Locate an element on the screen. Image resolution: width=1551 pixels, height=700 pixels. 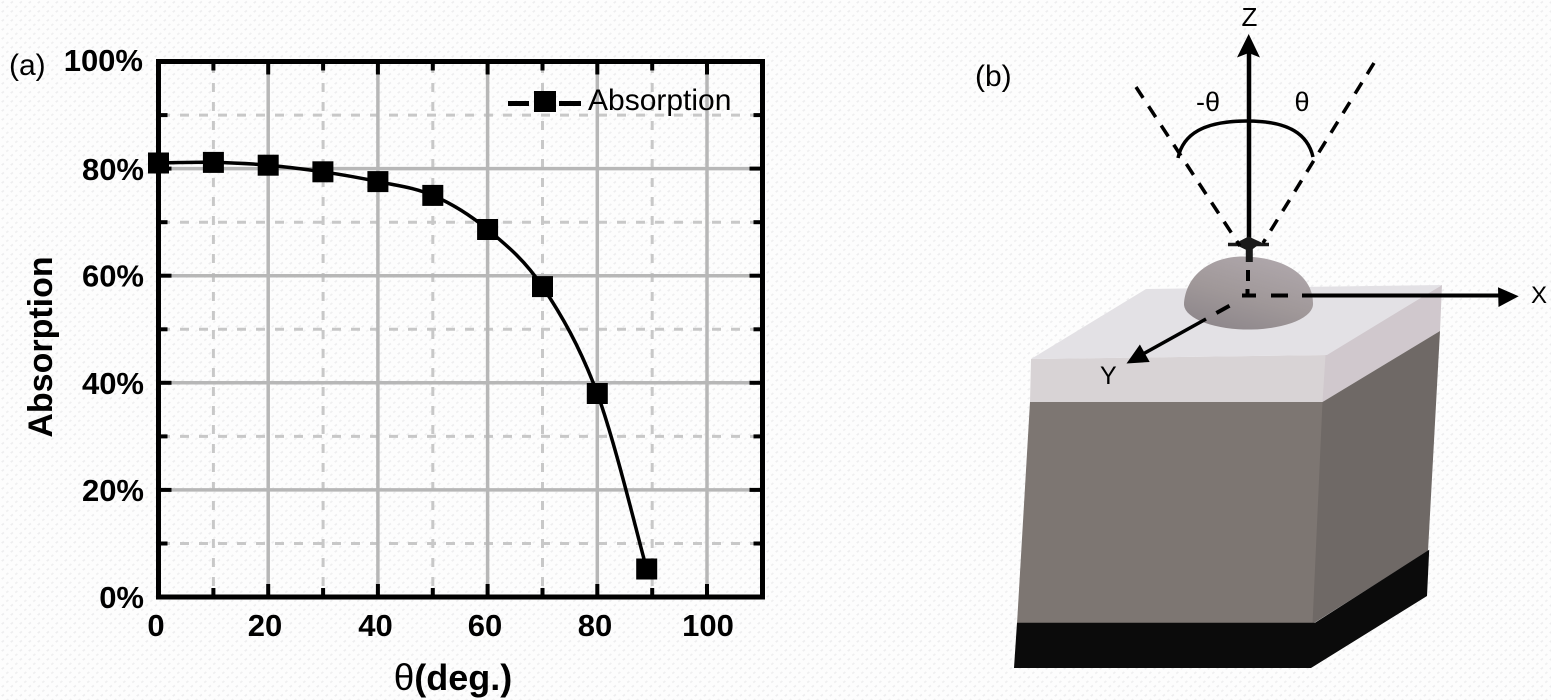
svg-text: Y is located at coordinates (1108, 376).